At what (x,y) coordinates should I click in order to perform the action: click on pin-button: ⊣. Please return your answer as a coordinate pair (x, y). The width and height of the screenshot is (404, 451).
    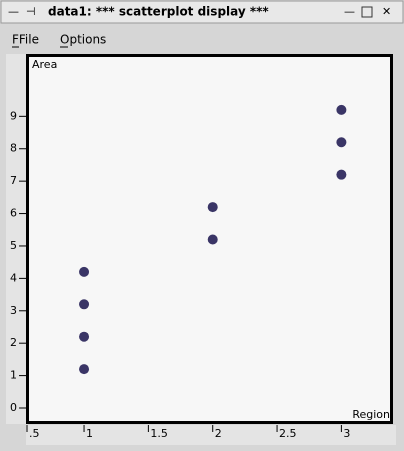
    Looking at the image, I should click on (31, 11).